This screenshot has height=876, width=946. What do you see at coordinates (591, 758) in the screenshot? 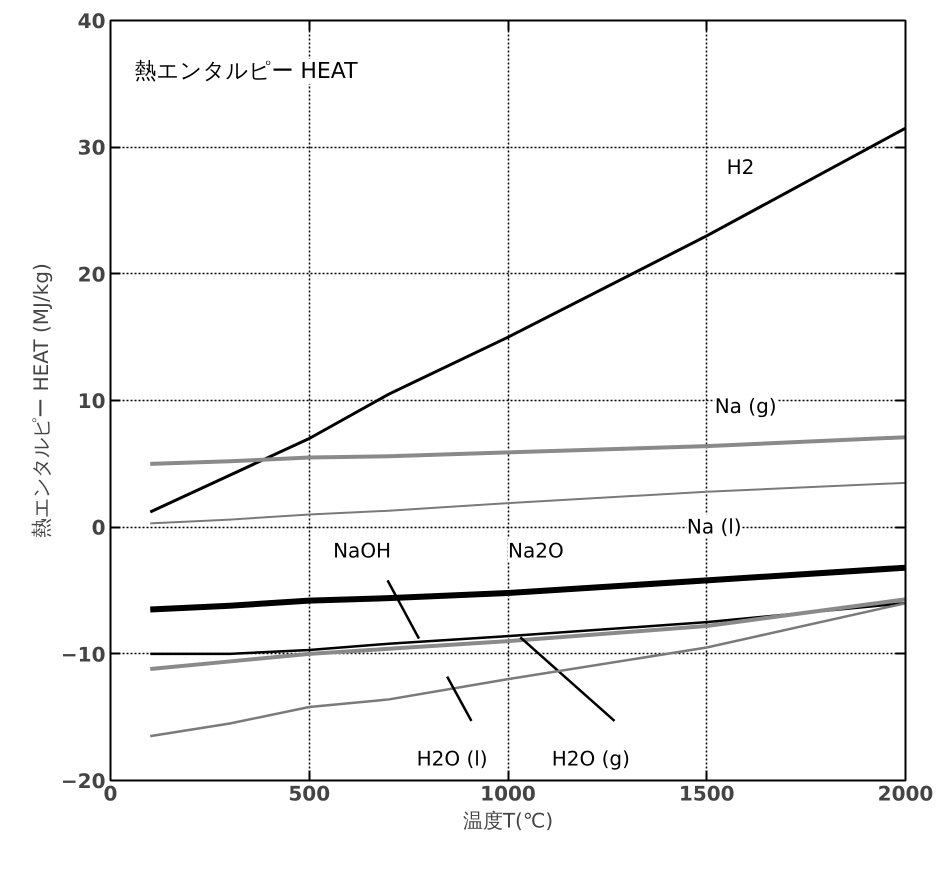
I see `text: H2O (g)` at bounding box center [591, 758].